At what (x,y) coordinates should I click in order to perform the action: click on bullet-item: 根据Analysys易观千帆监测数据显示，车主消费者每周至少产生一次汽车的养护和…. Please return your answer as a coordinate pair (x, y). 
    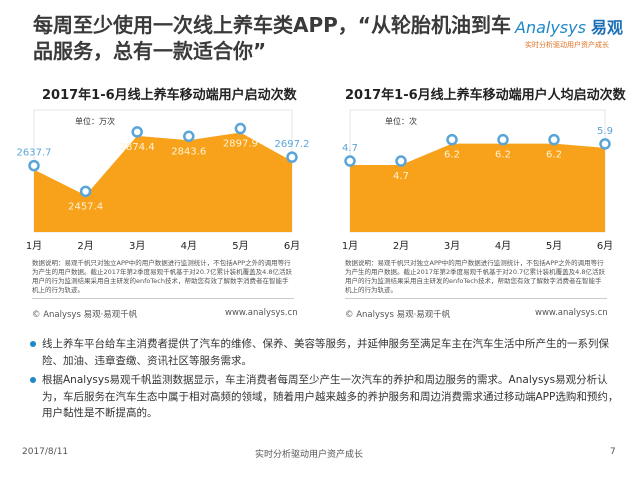
    Looking at the image, I should click on (325, 397).